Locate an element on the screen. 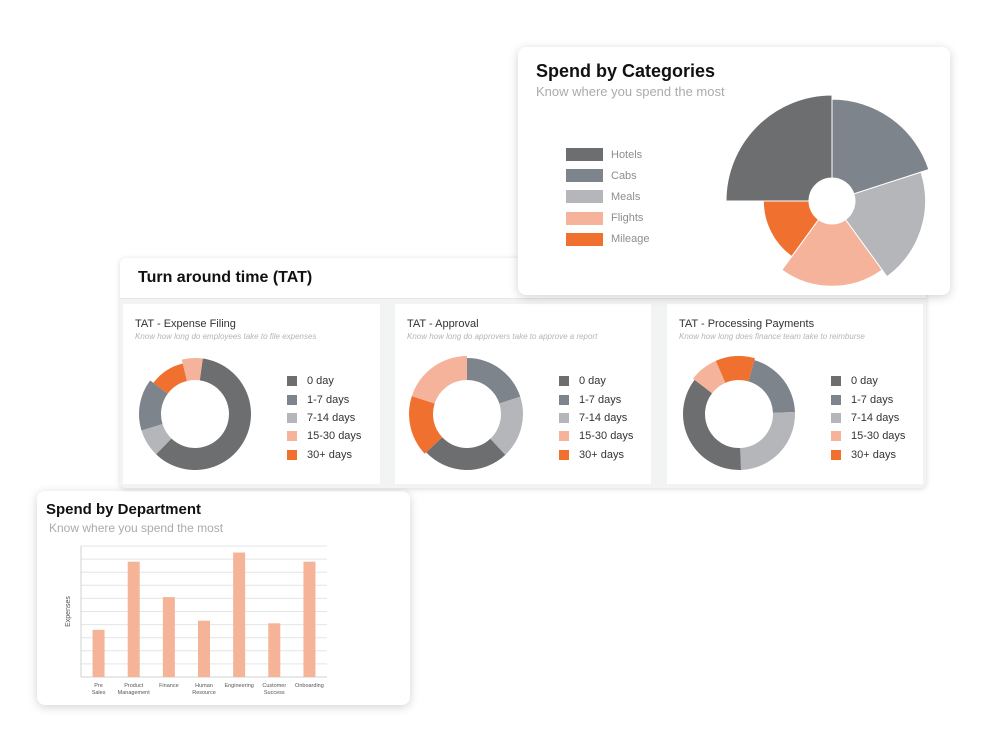  x-tick-label: Management is located at coordinates (134, 693).